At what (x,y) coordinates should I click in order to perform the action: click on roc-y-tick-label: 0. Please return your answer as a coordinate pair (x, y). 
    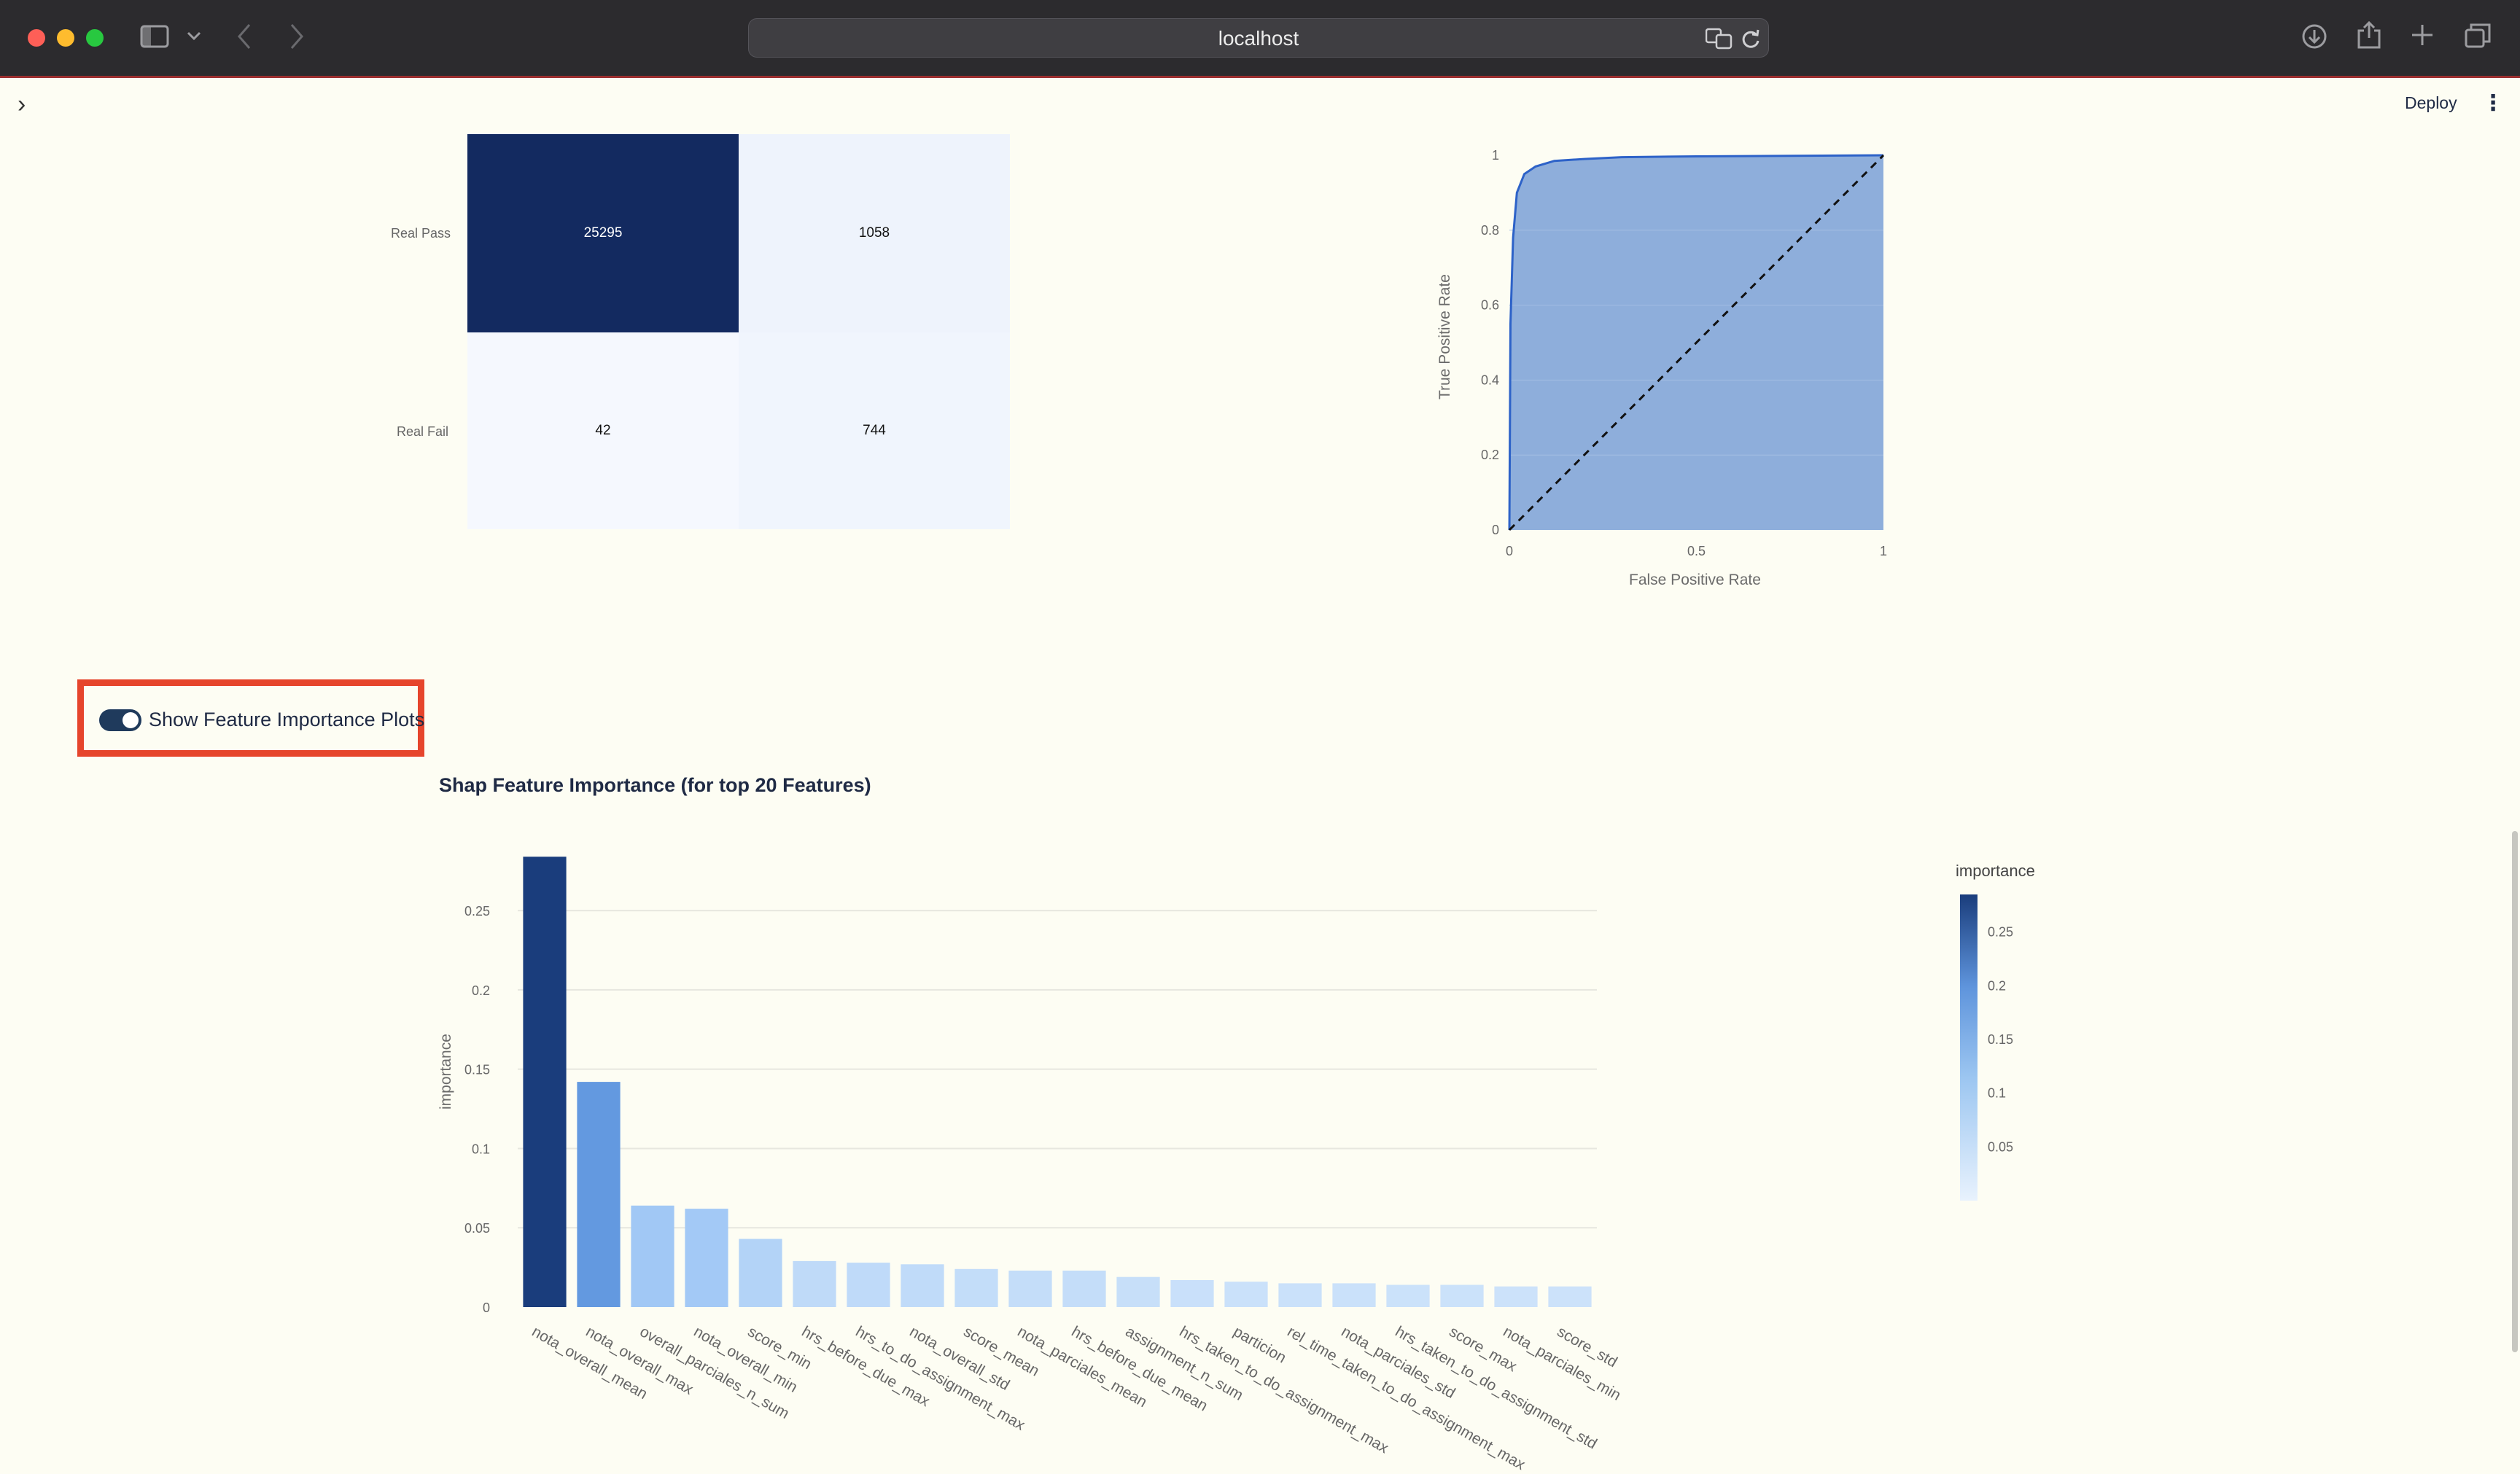
    Looking at the image, I should click on (1495, 530).